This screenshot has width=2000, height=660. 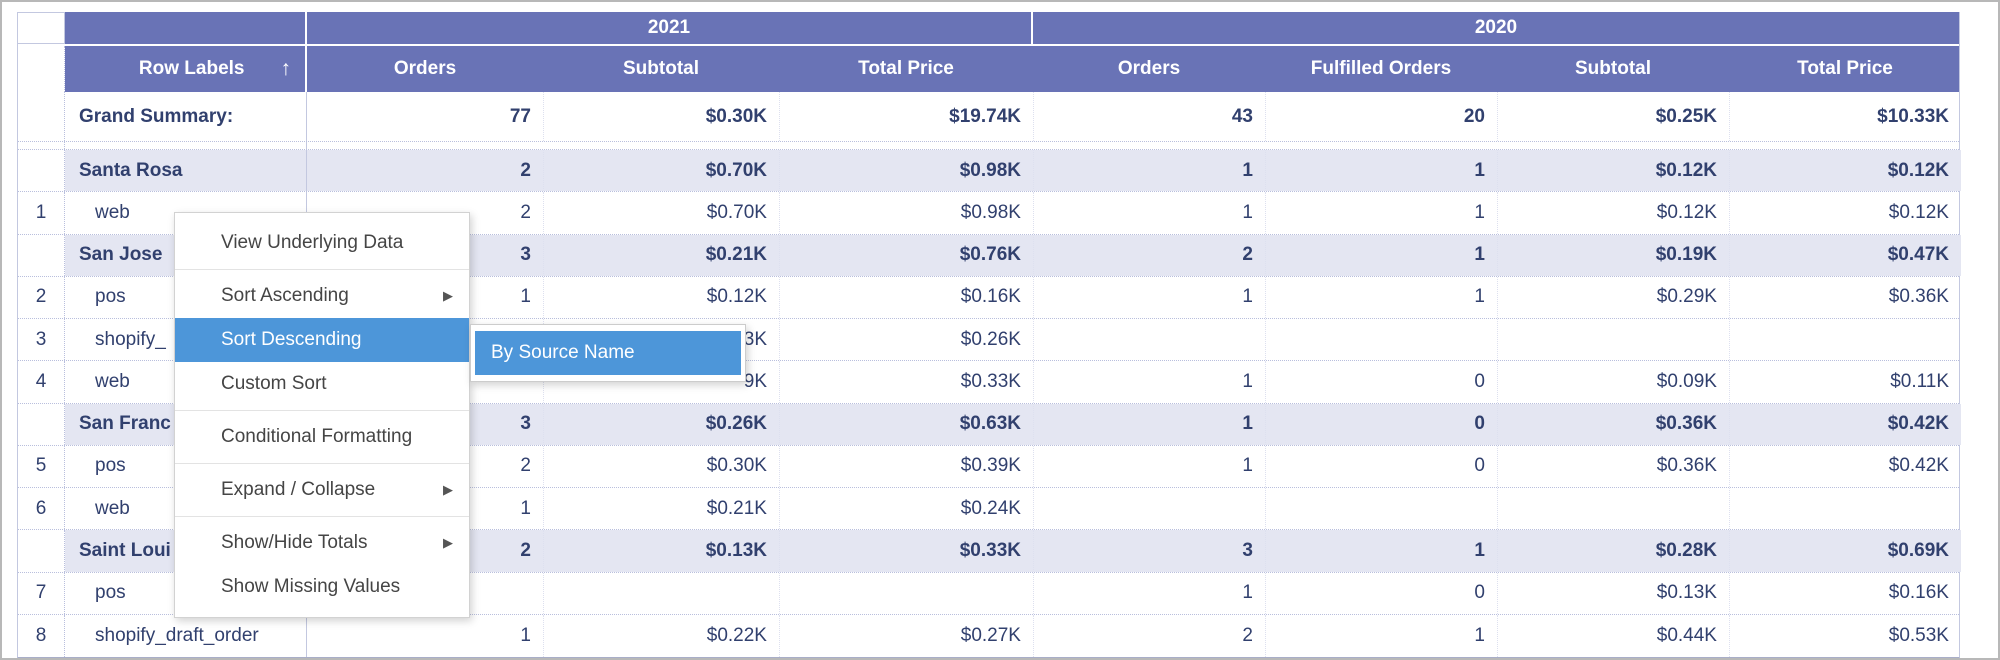 I want to click on cell: $0.39K, so click(x=906, y=466).